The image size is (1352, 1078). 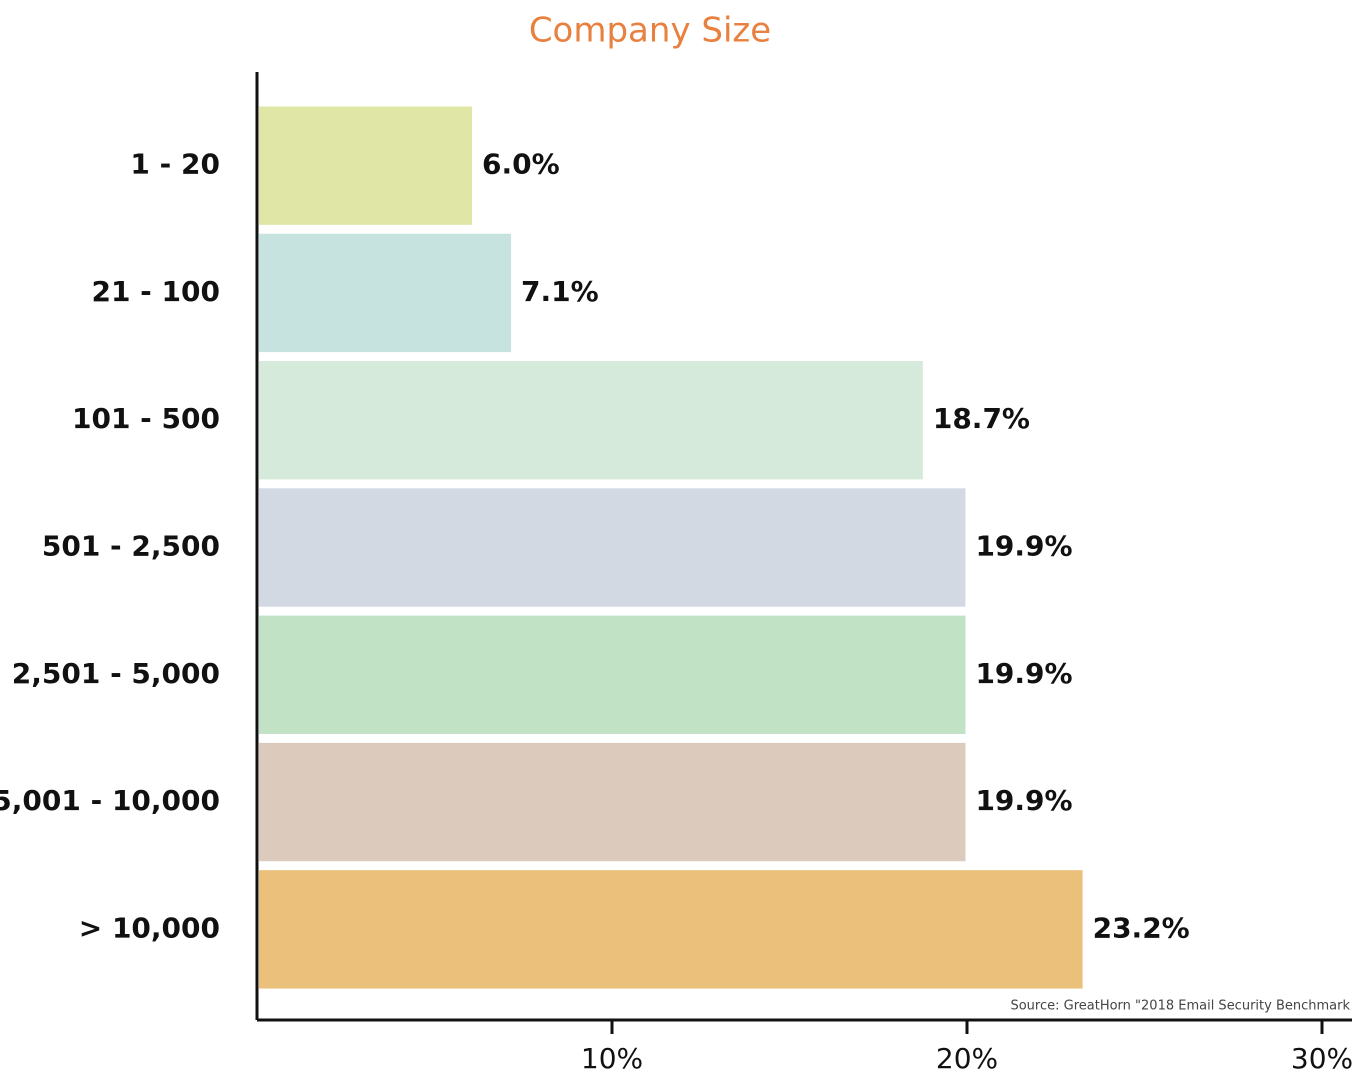 What do you see at coordinates (146, 418) in the screenshot?
I see `y-tick-label: 101 - 500` at bounding box center [146, 418].